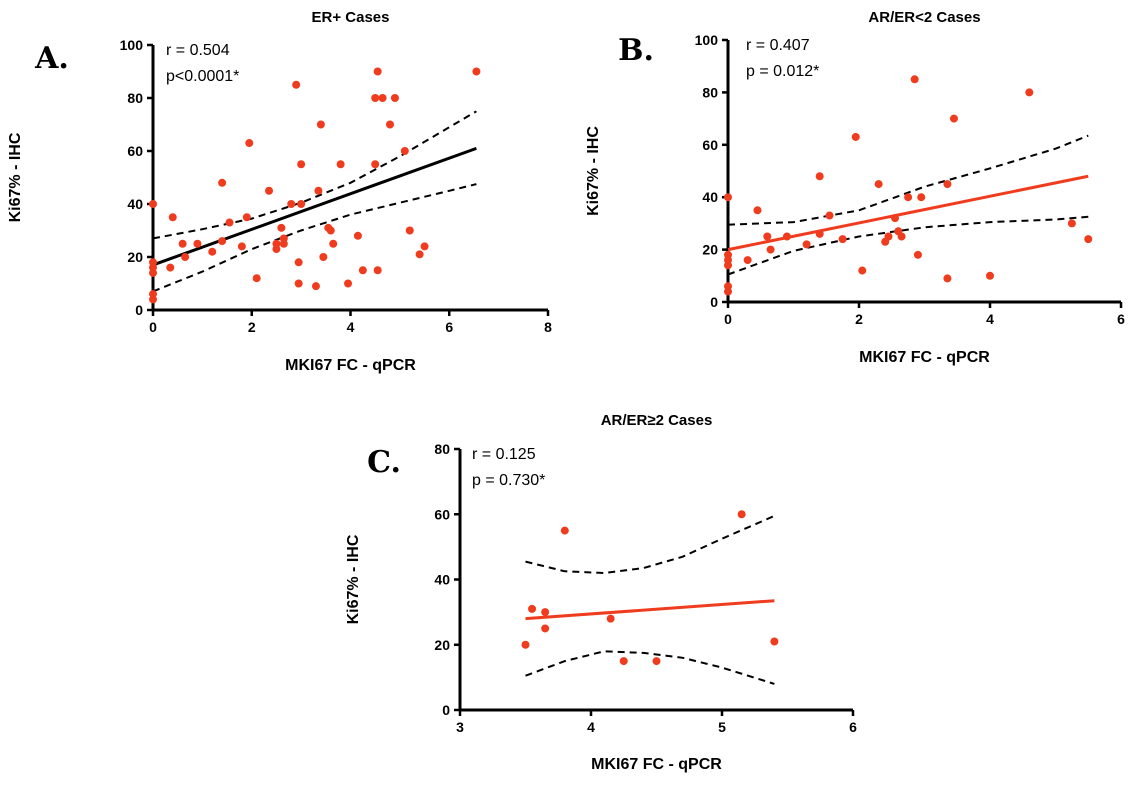 This screenshot has height=785, width=1131. Describe the element at coordinates (508, 480) in the screenshot. I see `stat-text: p = 0.730*` at that location.